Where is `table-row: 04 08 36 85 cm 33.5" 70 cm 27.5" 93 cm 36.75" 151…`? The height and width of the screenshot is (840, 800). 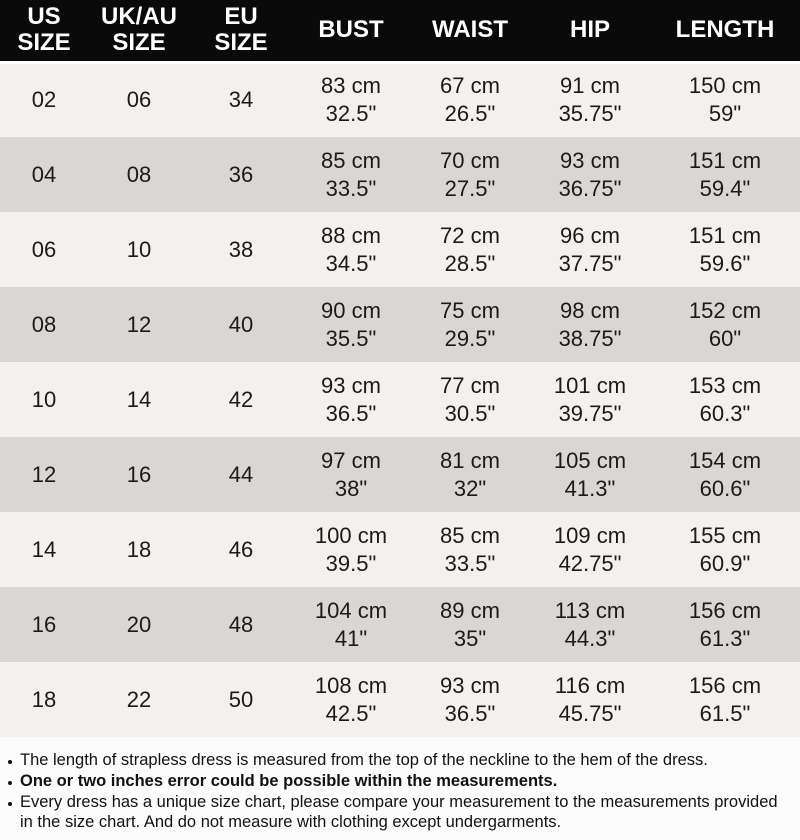 table-row: 04 08 36 85 cm 33.5" 70 cm 27.5" 93 cm 36.75" 151… is located at coordinates (400, 174).